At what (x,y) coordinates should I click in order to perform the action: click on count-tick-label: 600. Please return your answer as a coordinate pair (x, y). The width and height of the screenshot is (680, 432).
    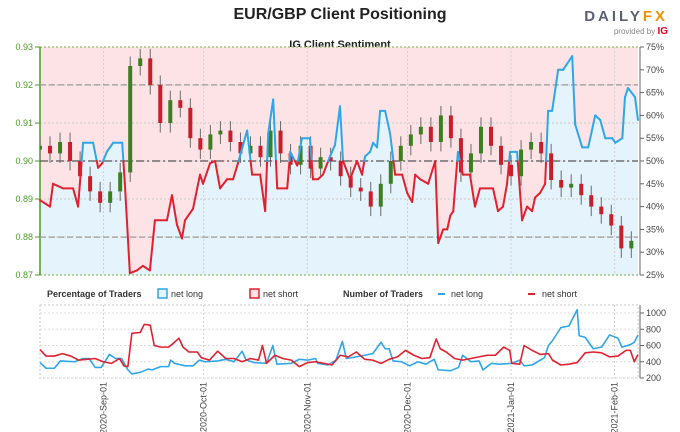
    Looking at the image, I should click on (653, 346).